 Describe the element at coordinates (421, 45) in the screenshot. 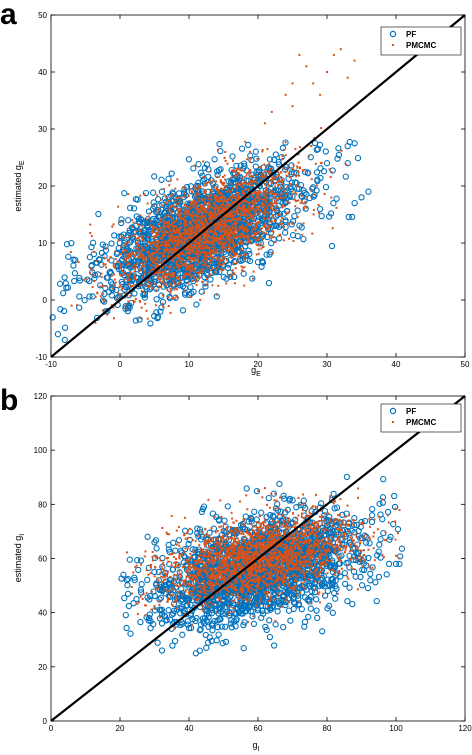

I see `panel-a-legend-pmcmc: PMCMC` at that location.